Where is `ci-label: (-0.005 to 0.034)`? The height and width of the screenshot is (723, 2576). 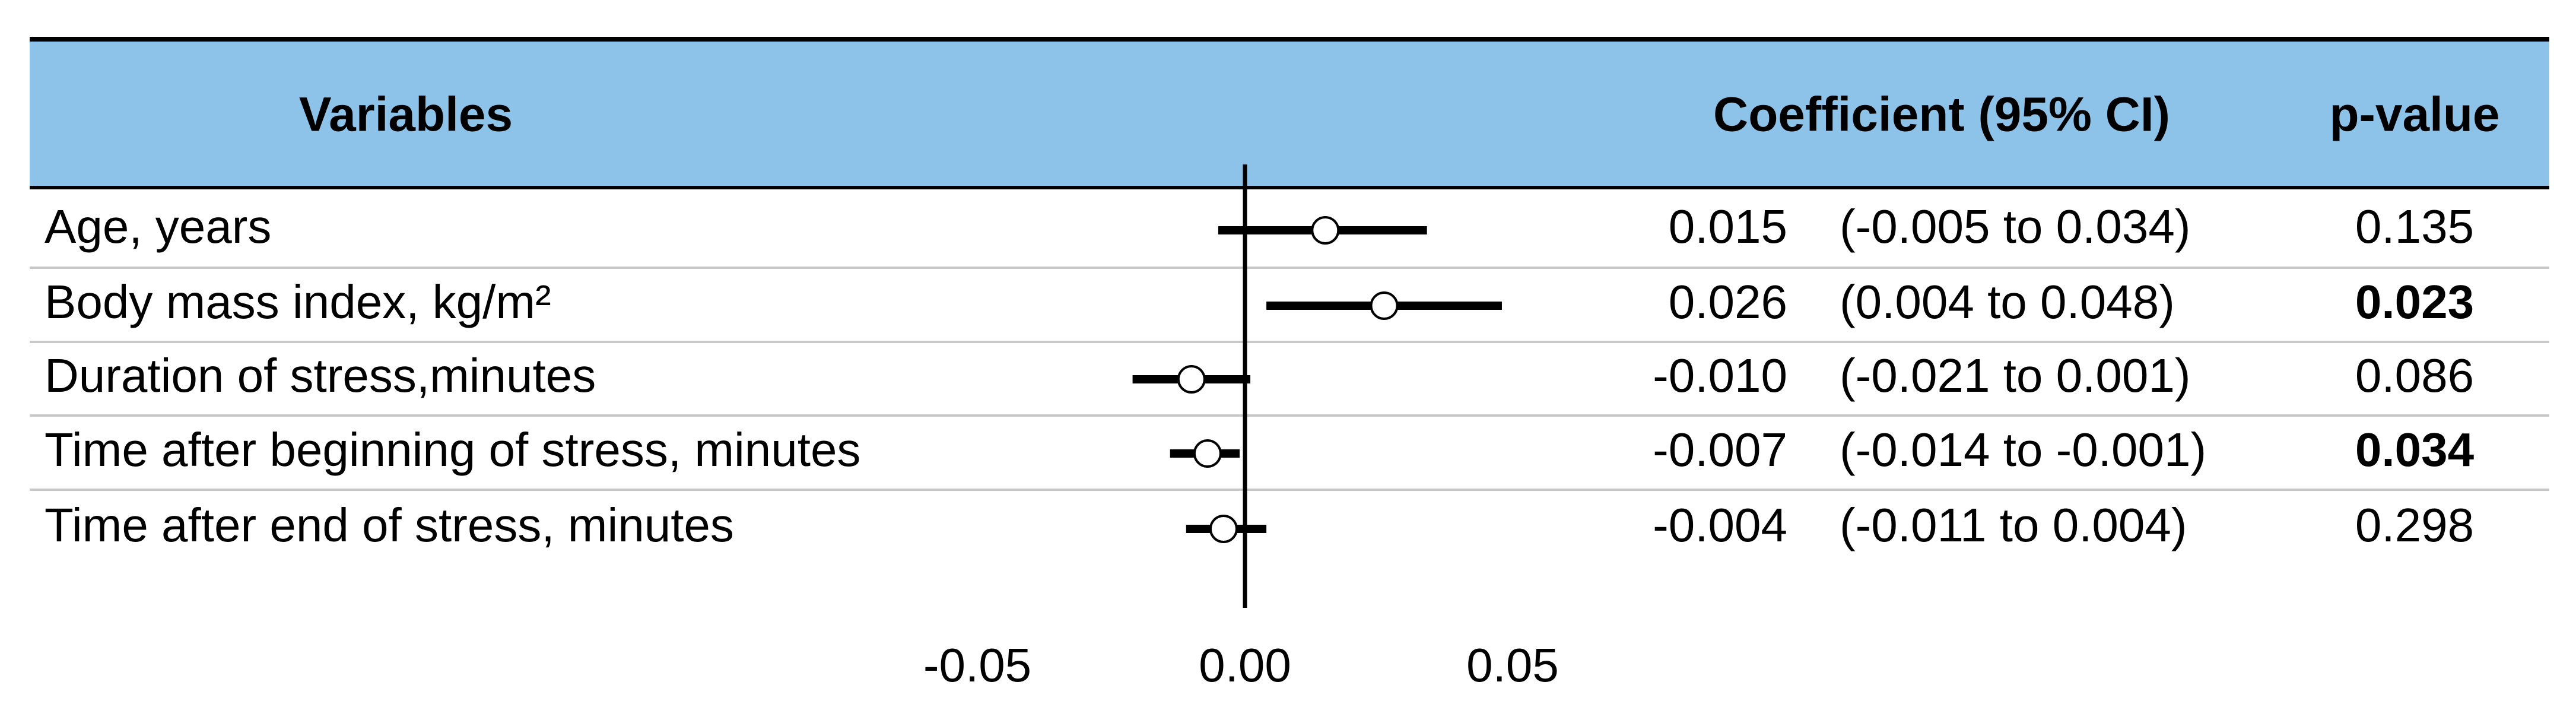 ci-label: (-0.005 to 0.034) is located at coordinates (2015, 226).